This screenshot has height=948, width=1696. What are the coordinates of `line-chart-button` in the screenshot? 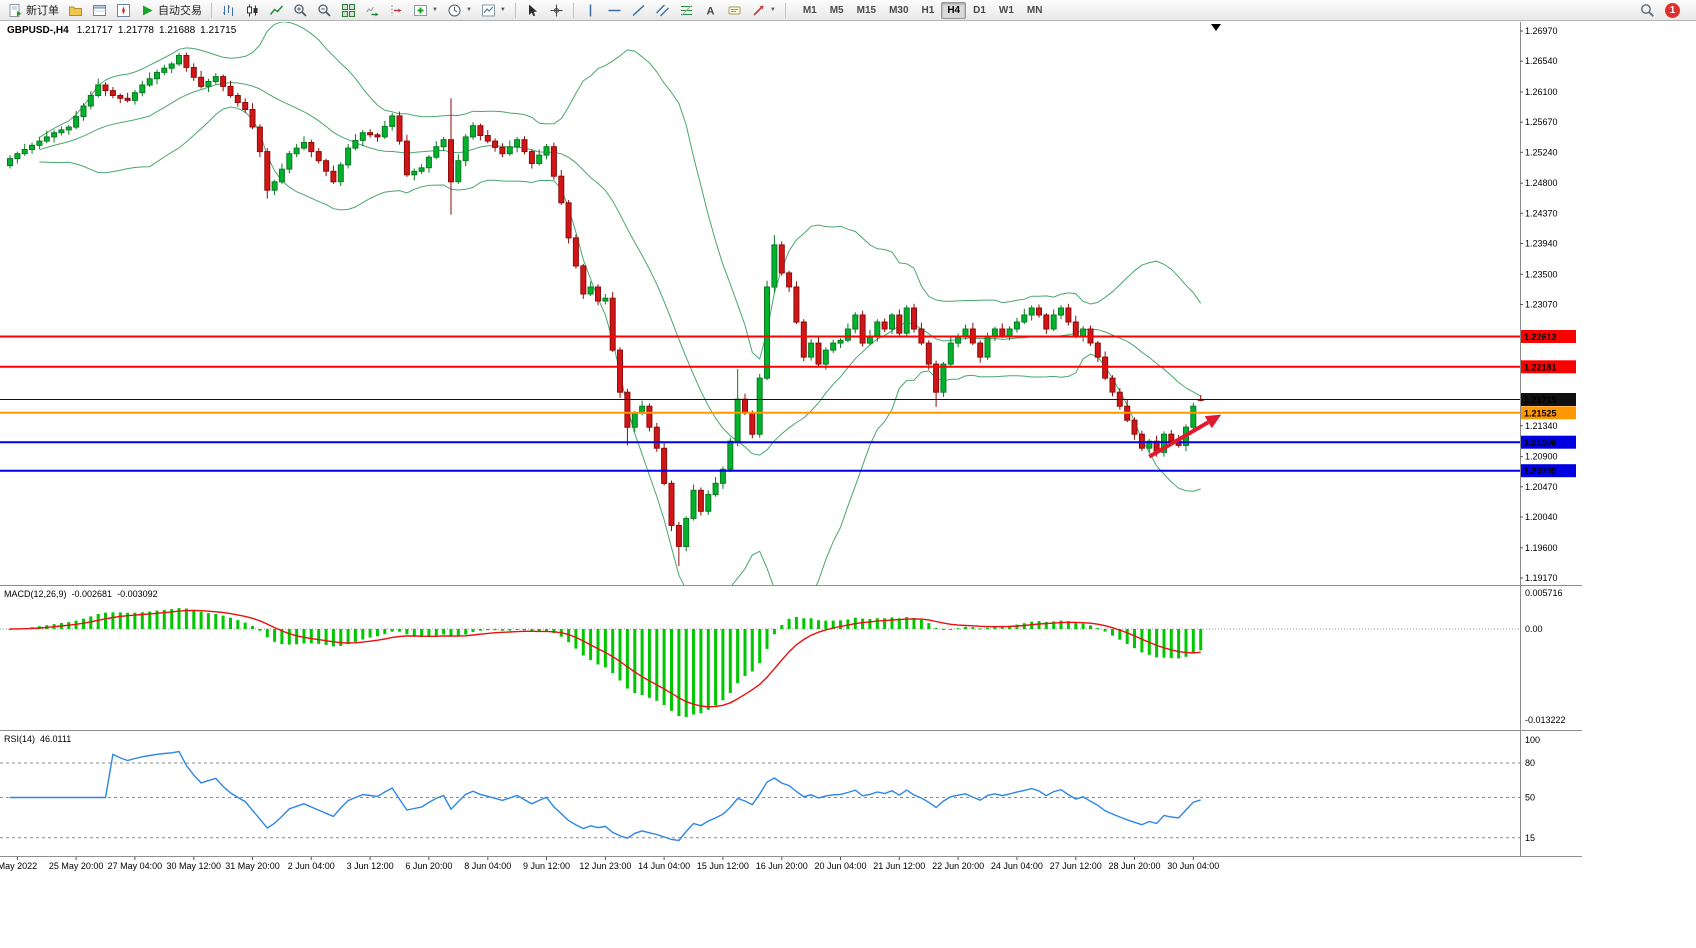 It's located at (276, 10).